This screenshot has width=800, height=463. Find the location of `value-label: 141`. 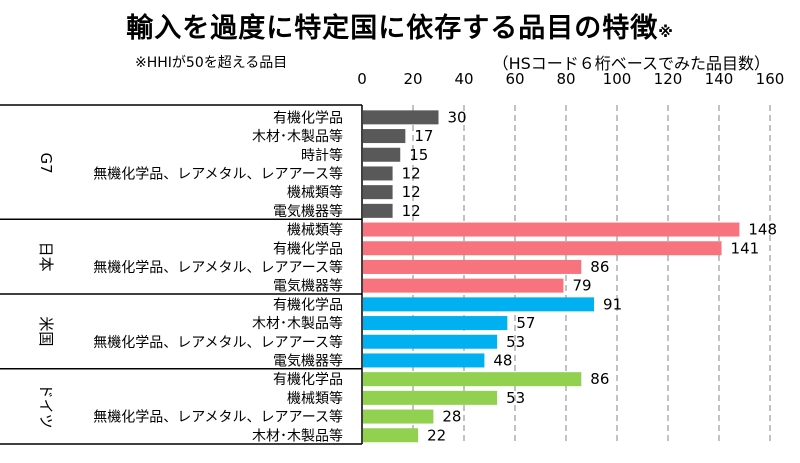

value-label: 141 is located at coordinates (745, 248).